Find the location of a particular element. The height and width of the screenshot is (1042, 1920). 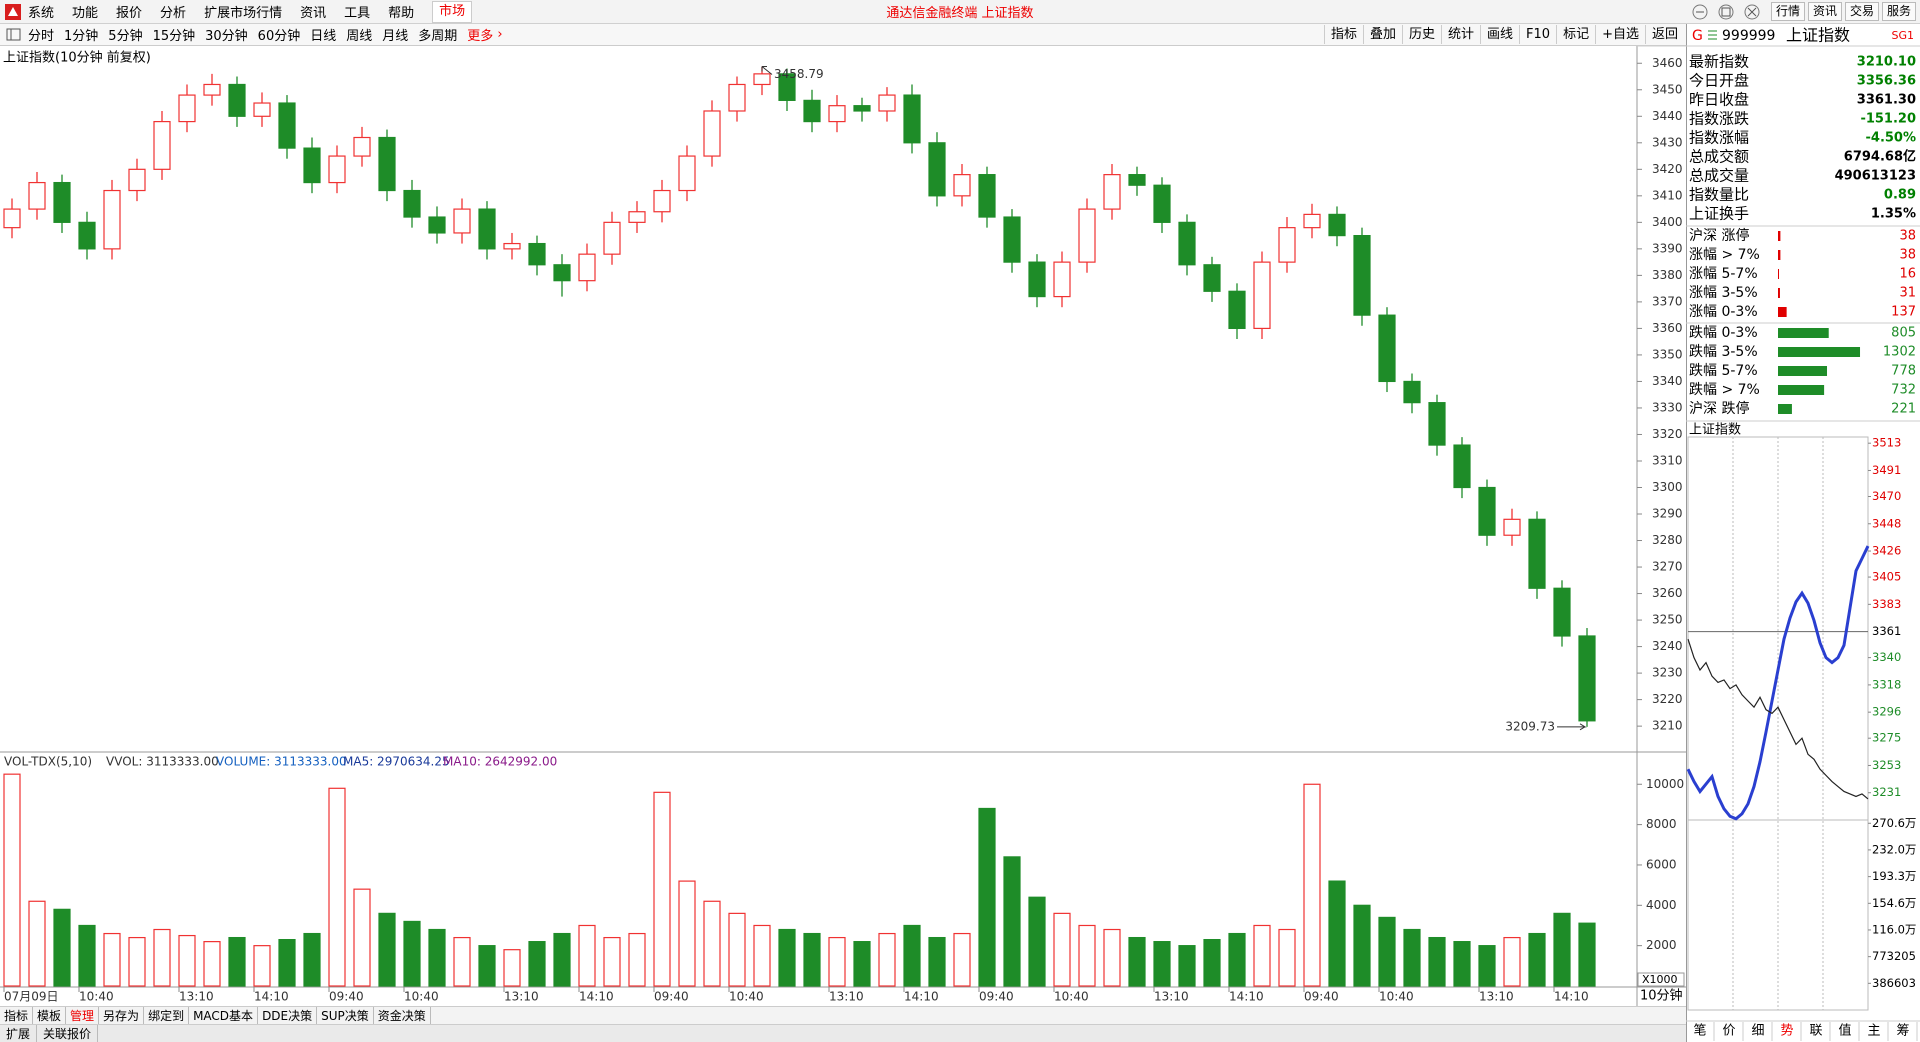

x-tick-label: 13:10 is located at coordinates (196, 997).